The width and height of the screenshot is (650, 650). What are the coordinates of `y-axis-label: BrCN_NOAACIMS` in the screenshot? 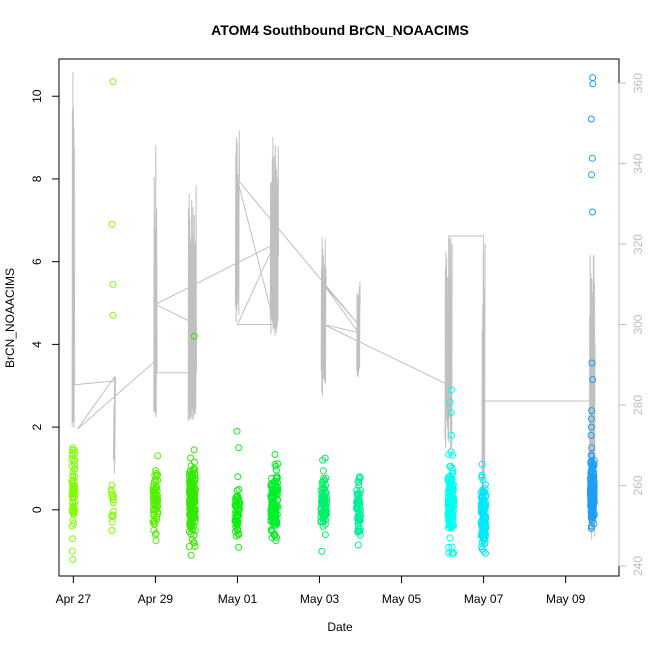 It's located at (10, 318).